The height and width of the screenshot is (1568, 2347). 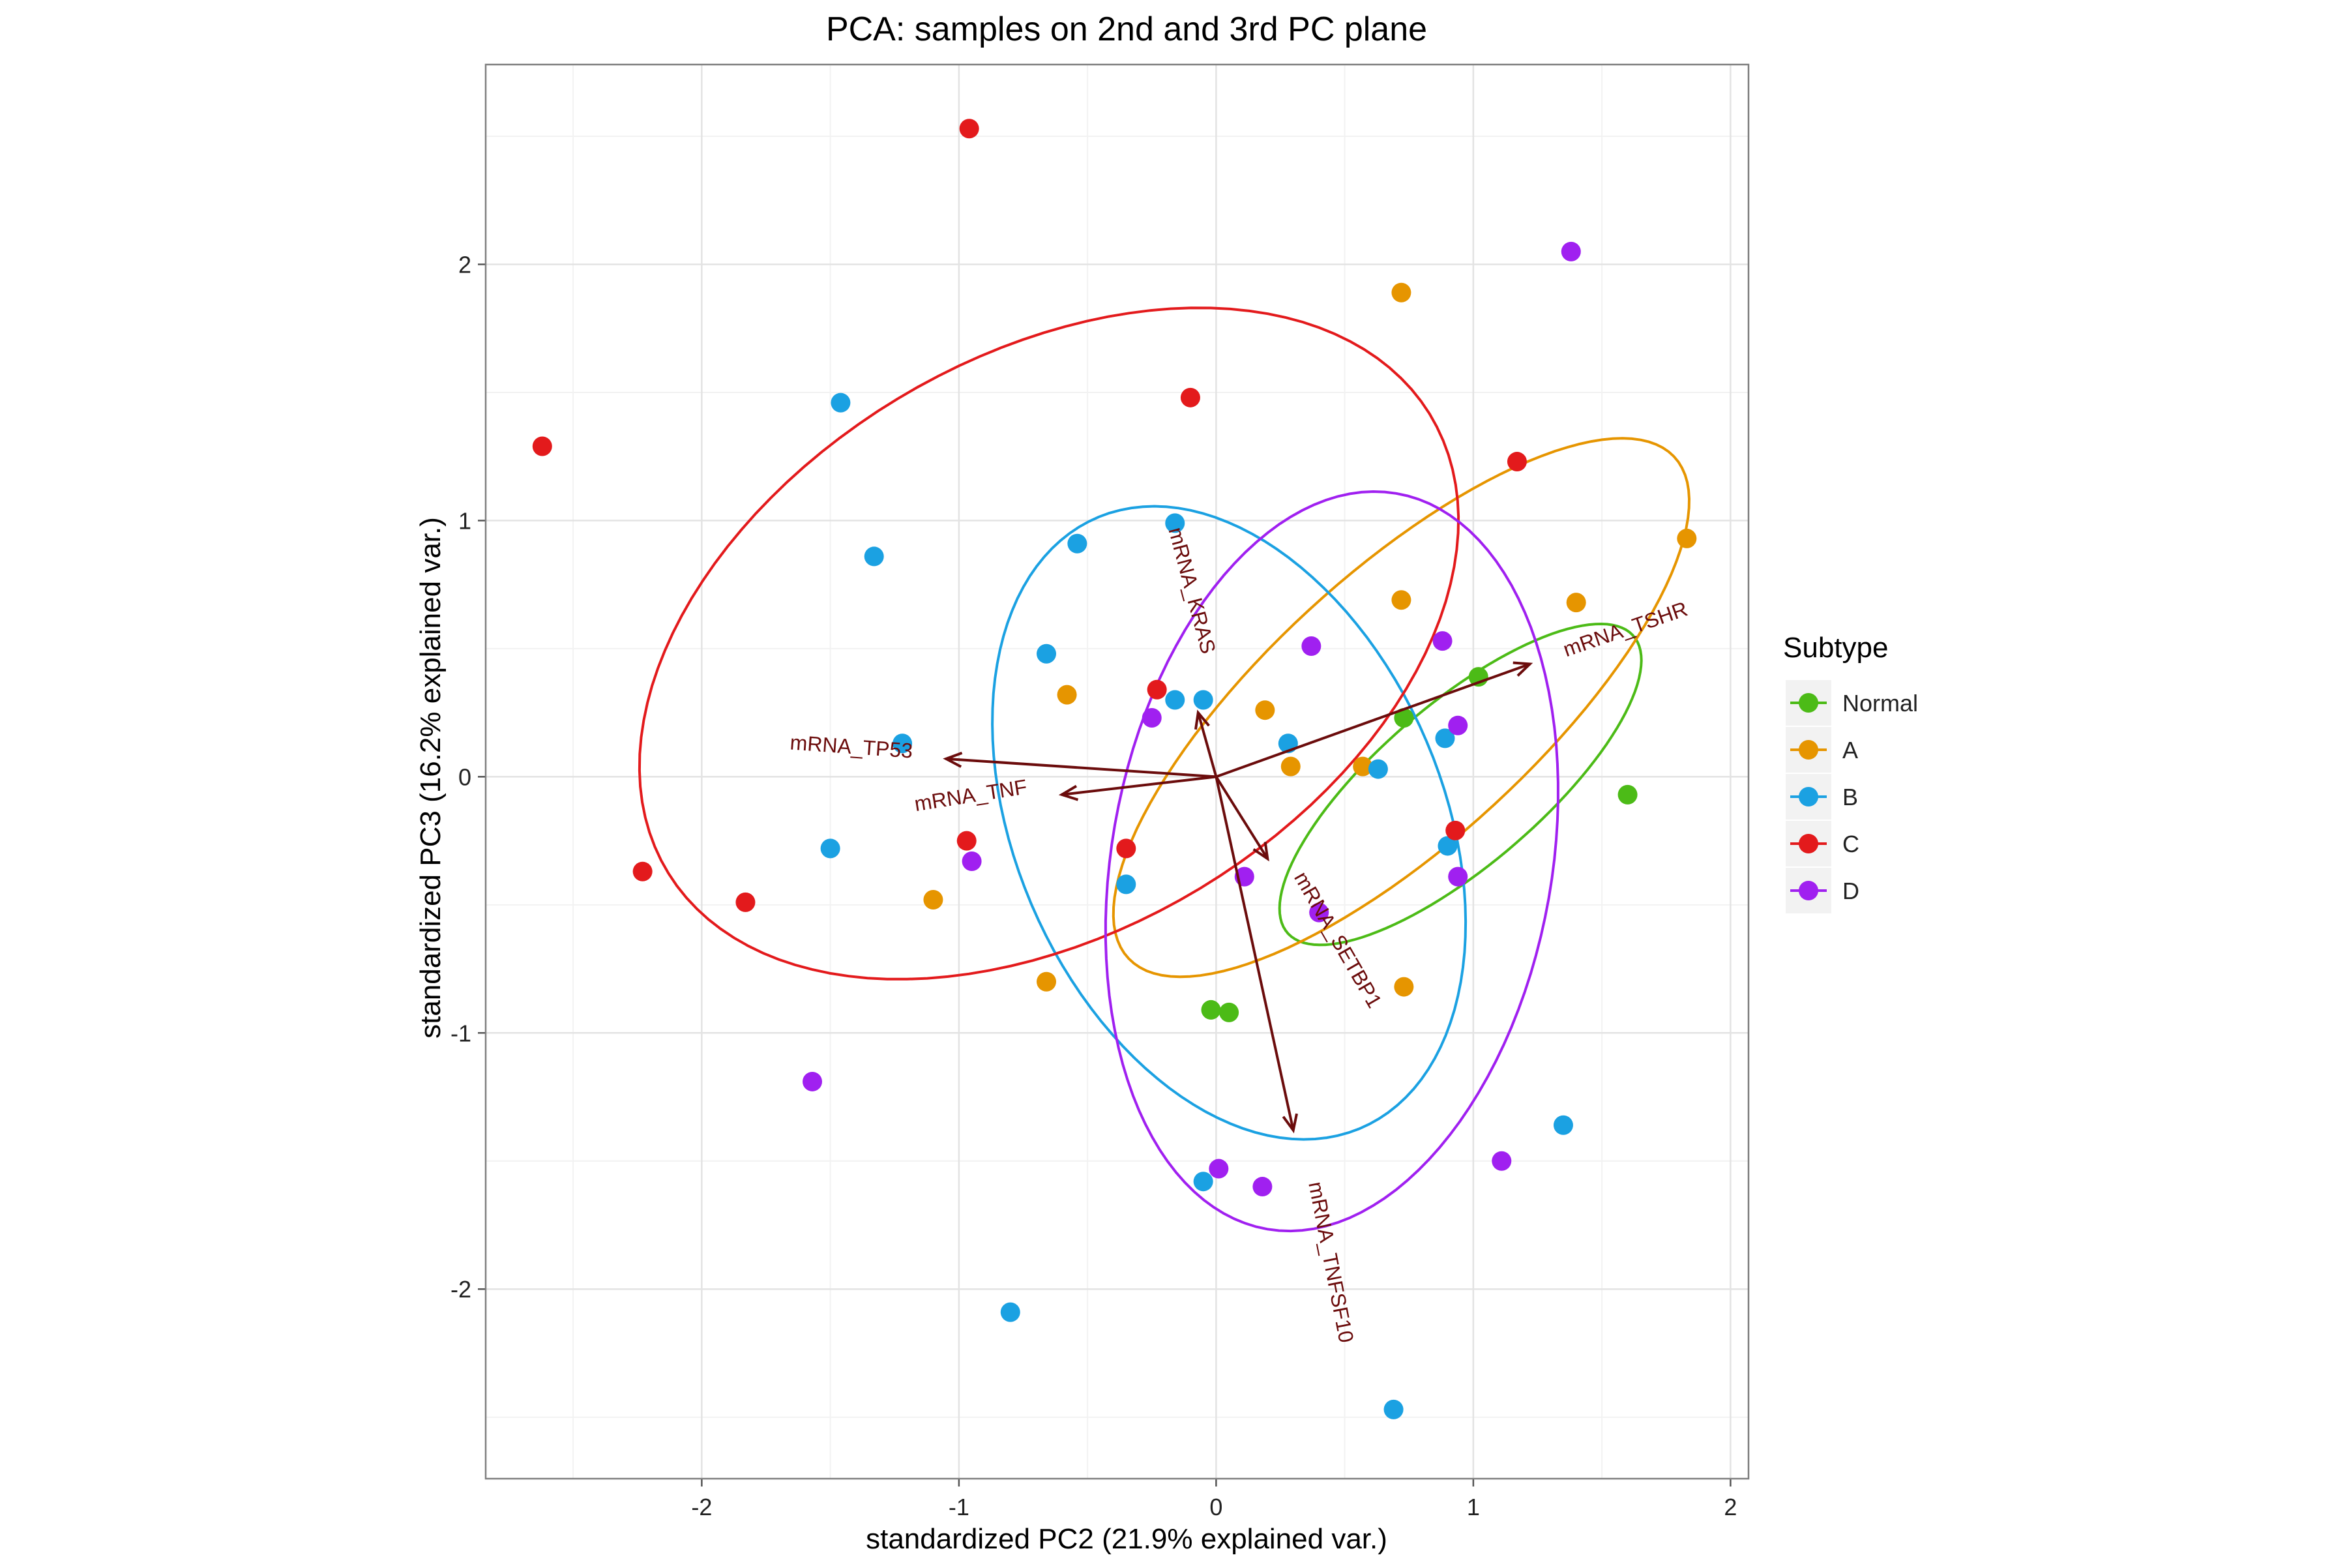 I want to click on legend-label-normal: Normal, so click(x=1880, y=704).